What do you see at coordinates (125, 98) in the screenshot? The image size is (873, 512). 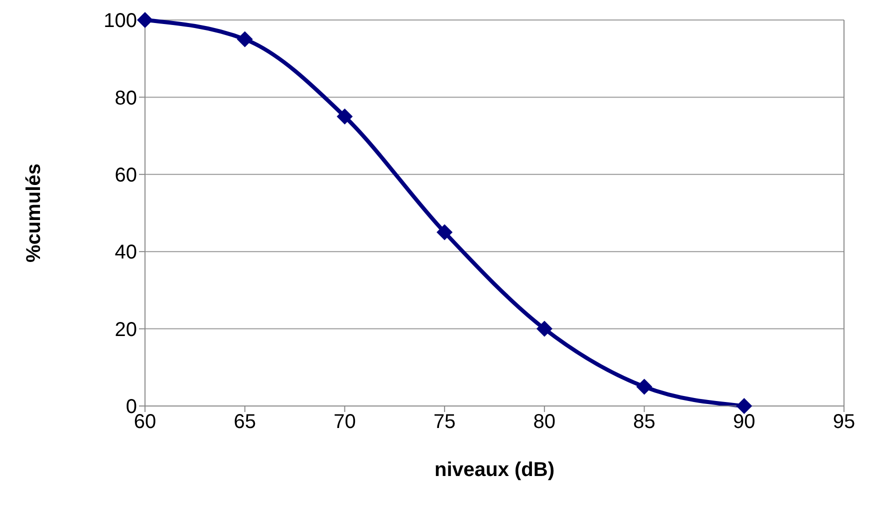 I see `y-tick-label: 80` at bounding box center [125, 98].